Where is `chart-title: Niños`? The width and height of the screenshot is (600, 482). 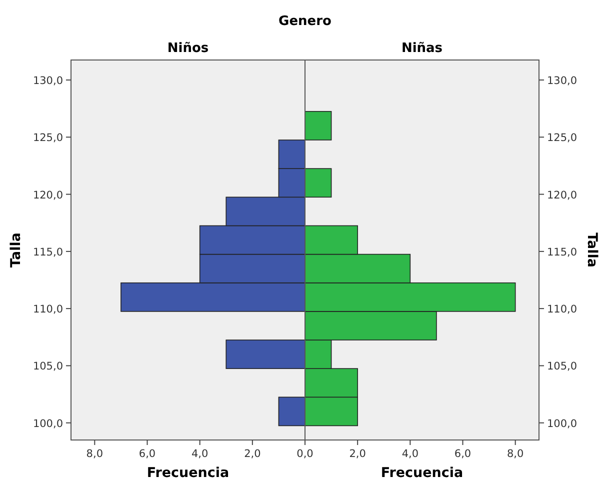
chart-title: Niños is located at coordinates (188, 48).